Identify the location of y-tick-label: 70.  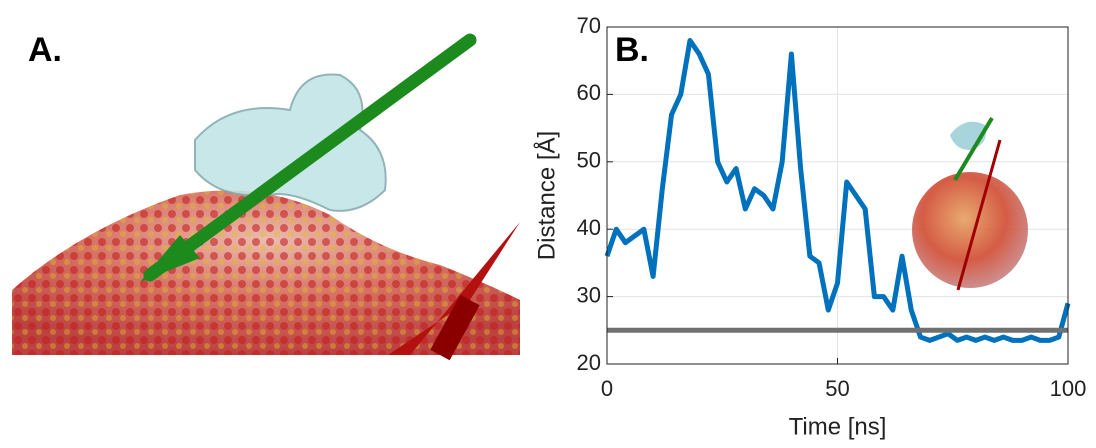
(589, 25).